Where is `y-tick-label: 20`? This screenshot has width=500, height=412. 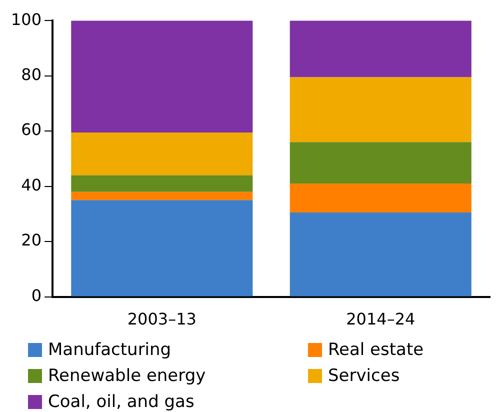
y-tick-label: 20 is located at coordinates (31, 240).